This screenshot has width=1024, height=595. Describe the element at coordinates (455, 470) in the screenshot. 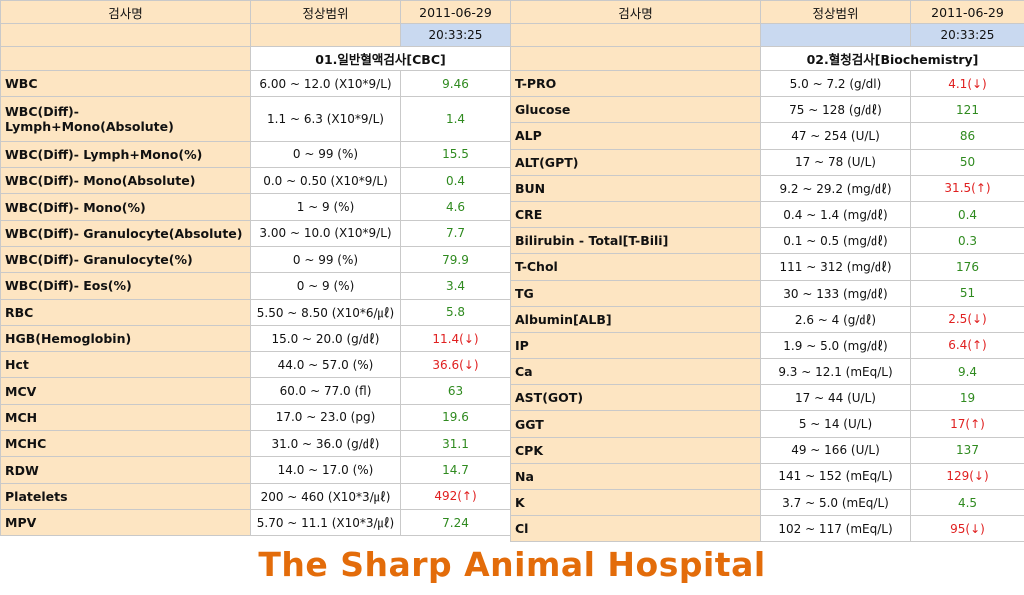

I see `result-value: 14.7` at that location.